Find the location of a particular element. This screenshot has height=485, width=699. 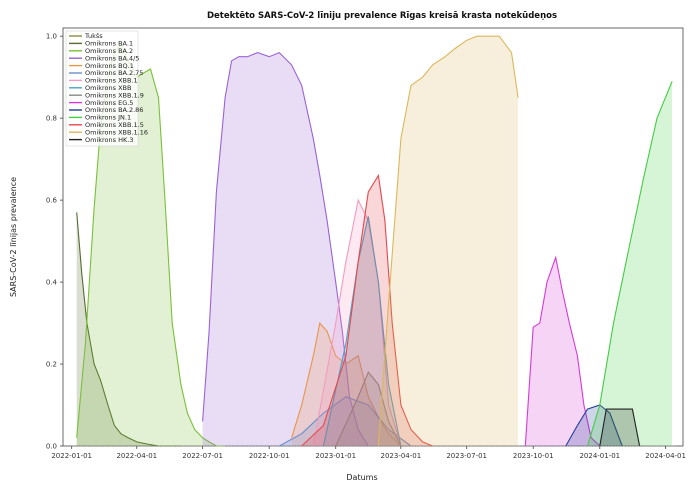

x-tick-label: 2022-04-01 is located at coordinates (136, 456).